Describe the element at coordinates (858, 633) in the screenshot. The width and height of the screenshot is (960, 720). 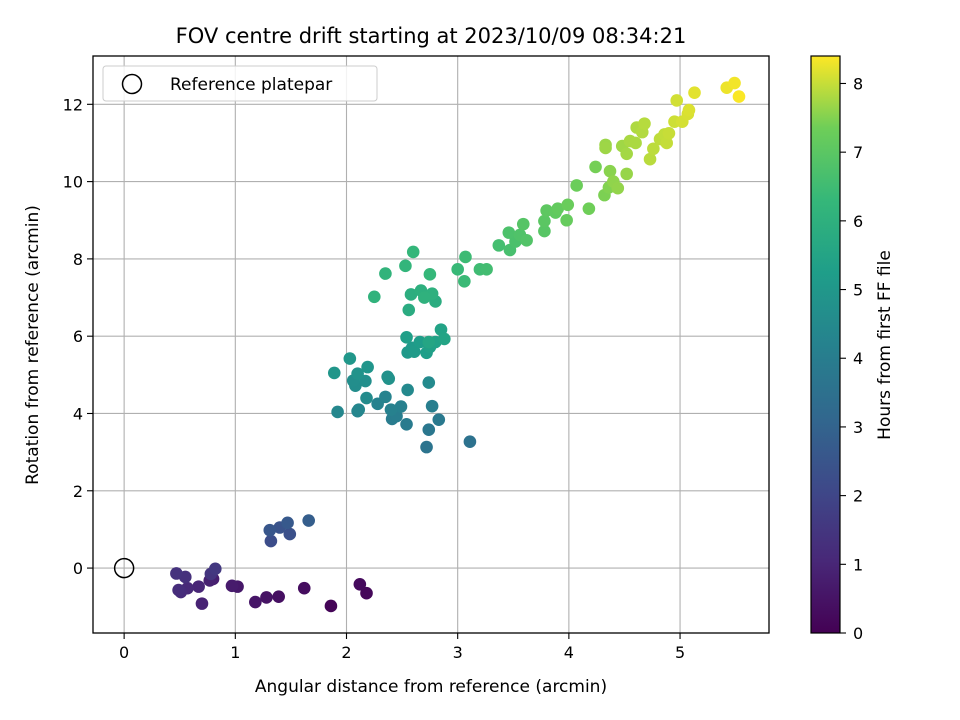
I see `colorbar-tick-label: 0` at that location.